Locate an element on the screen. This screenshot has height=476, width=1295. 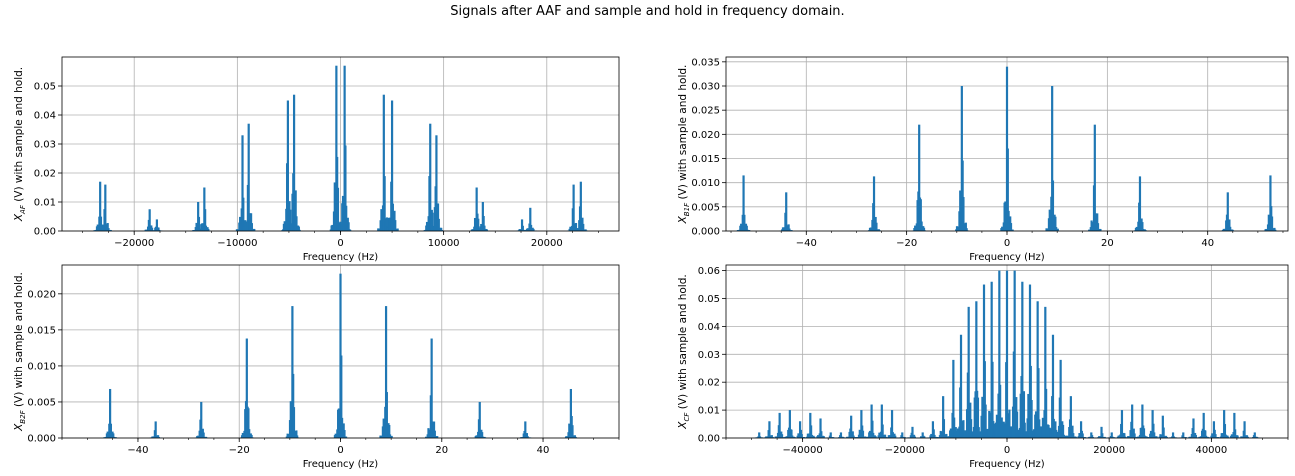
x-axis-label: Frequency (Hz) is located at coordinates (341, 257).